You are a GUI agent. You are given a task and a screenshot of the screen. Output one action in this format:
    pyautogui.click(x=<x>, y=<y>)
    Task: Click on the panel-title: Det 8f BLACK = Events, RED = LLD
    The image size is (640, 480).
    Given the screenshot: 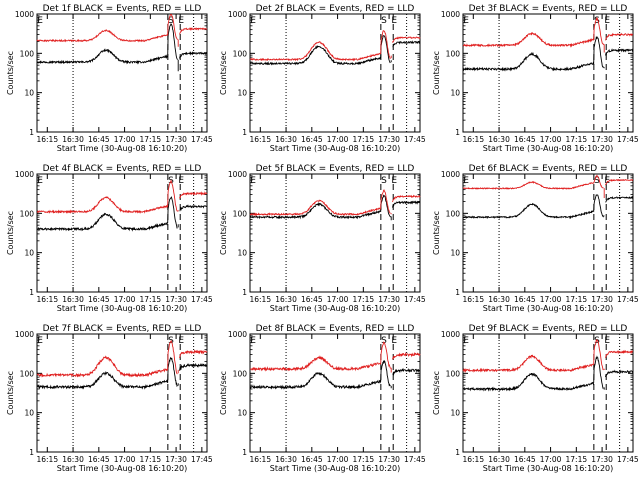 What is the action you would take?
    pyautogui.click(x=335, y=329)
    